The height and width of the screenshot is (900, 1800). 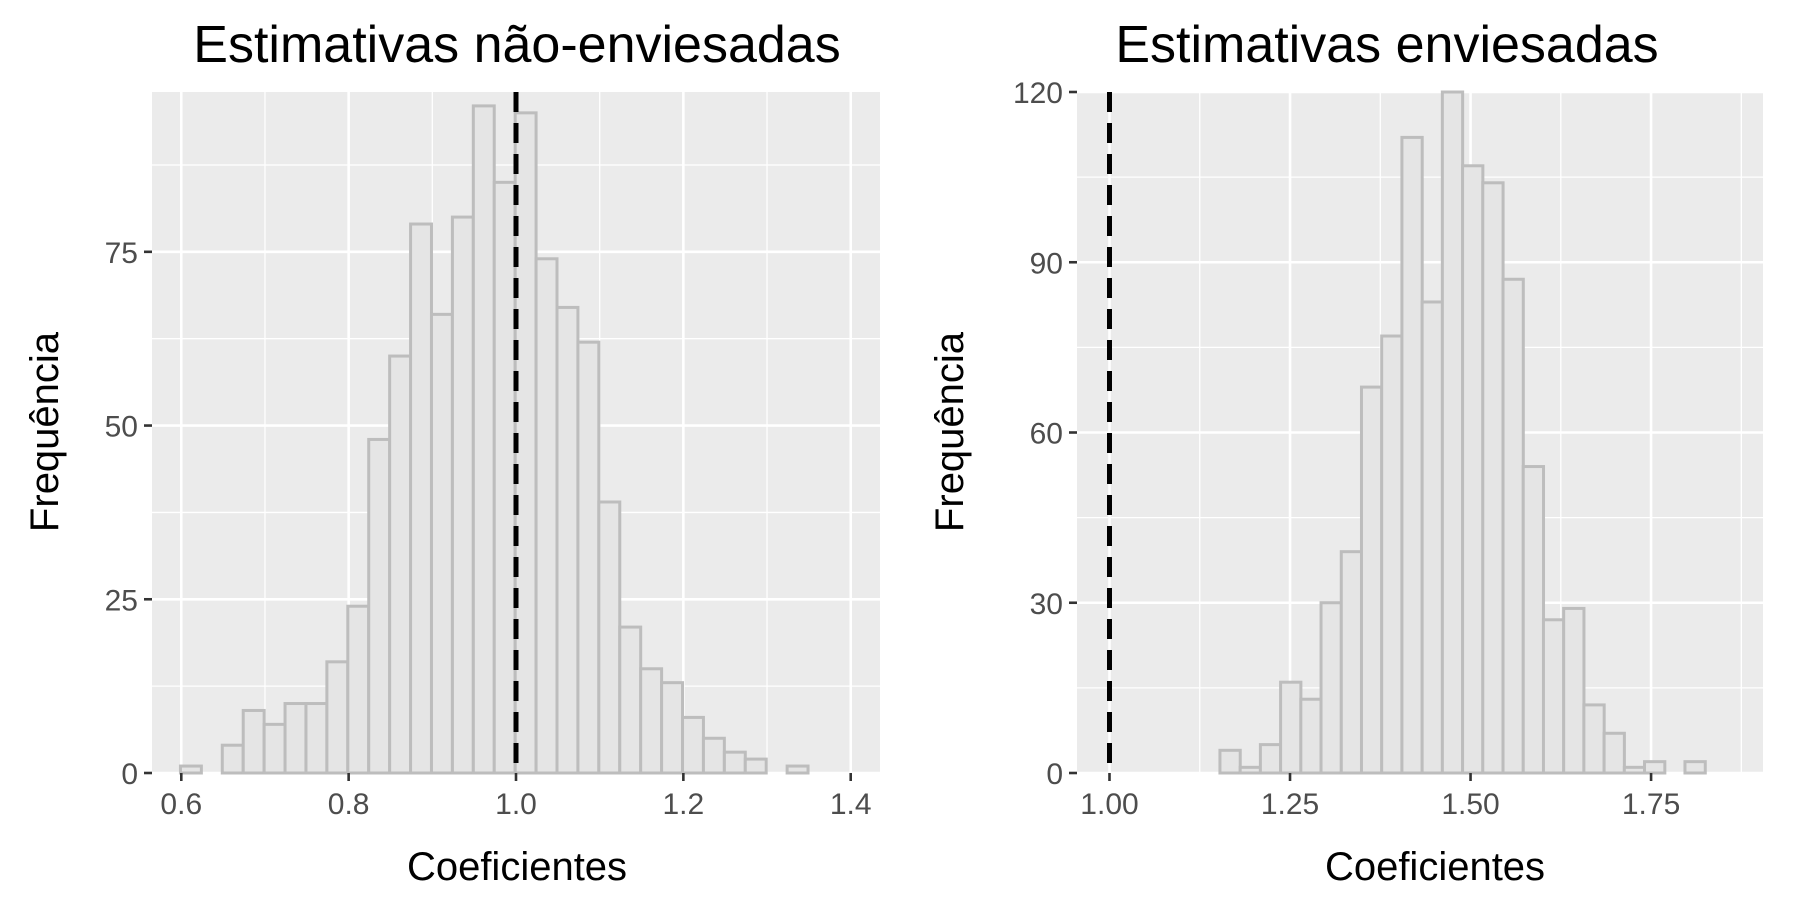 I want to click on panel-title: Estimativas enviesadas, so click(x=1386, y=45).